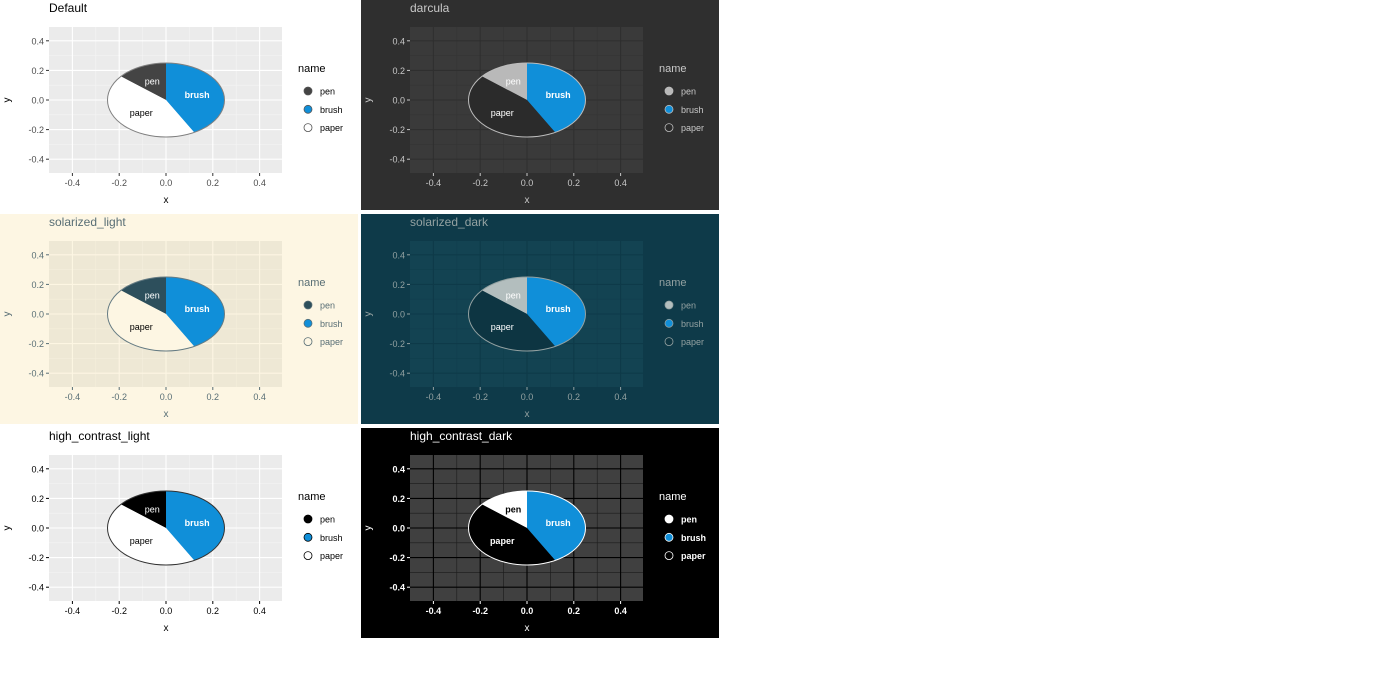 This screenshot has height=694, width=1378. Describe the element at coordinates (449, 222) in the screenshot. I see `chart-title: solarized_dark` at that location.